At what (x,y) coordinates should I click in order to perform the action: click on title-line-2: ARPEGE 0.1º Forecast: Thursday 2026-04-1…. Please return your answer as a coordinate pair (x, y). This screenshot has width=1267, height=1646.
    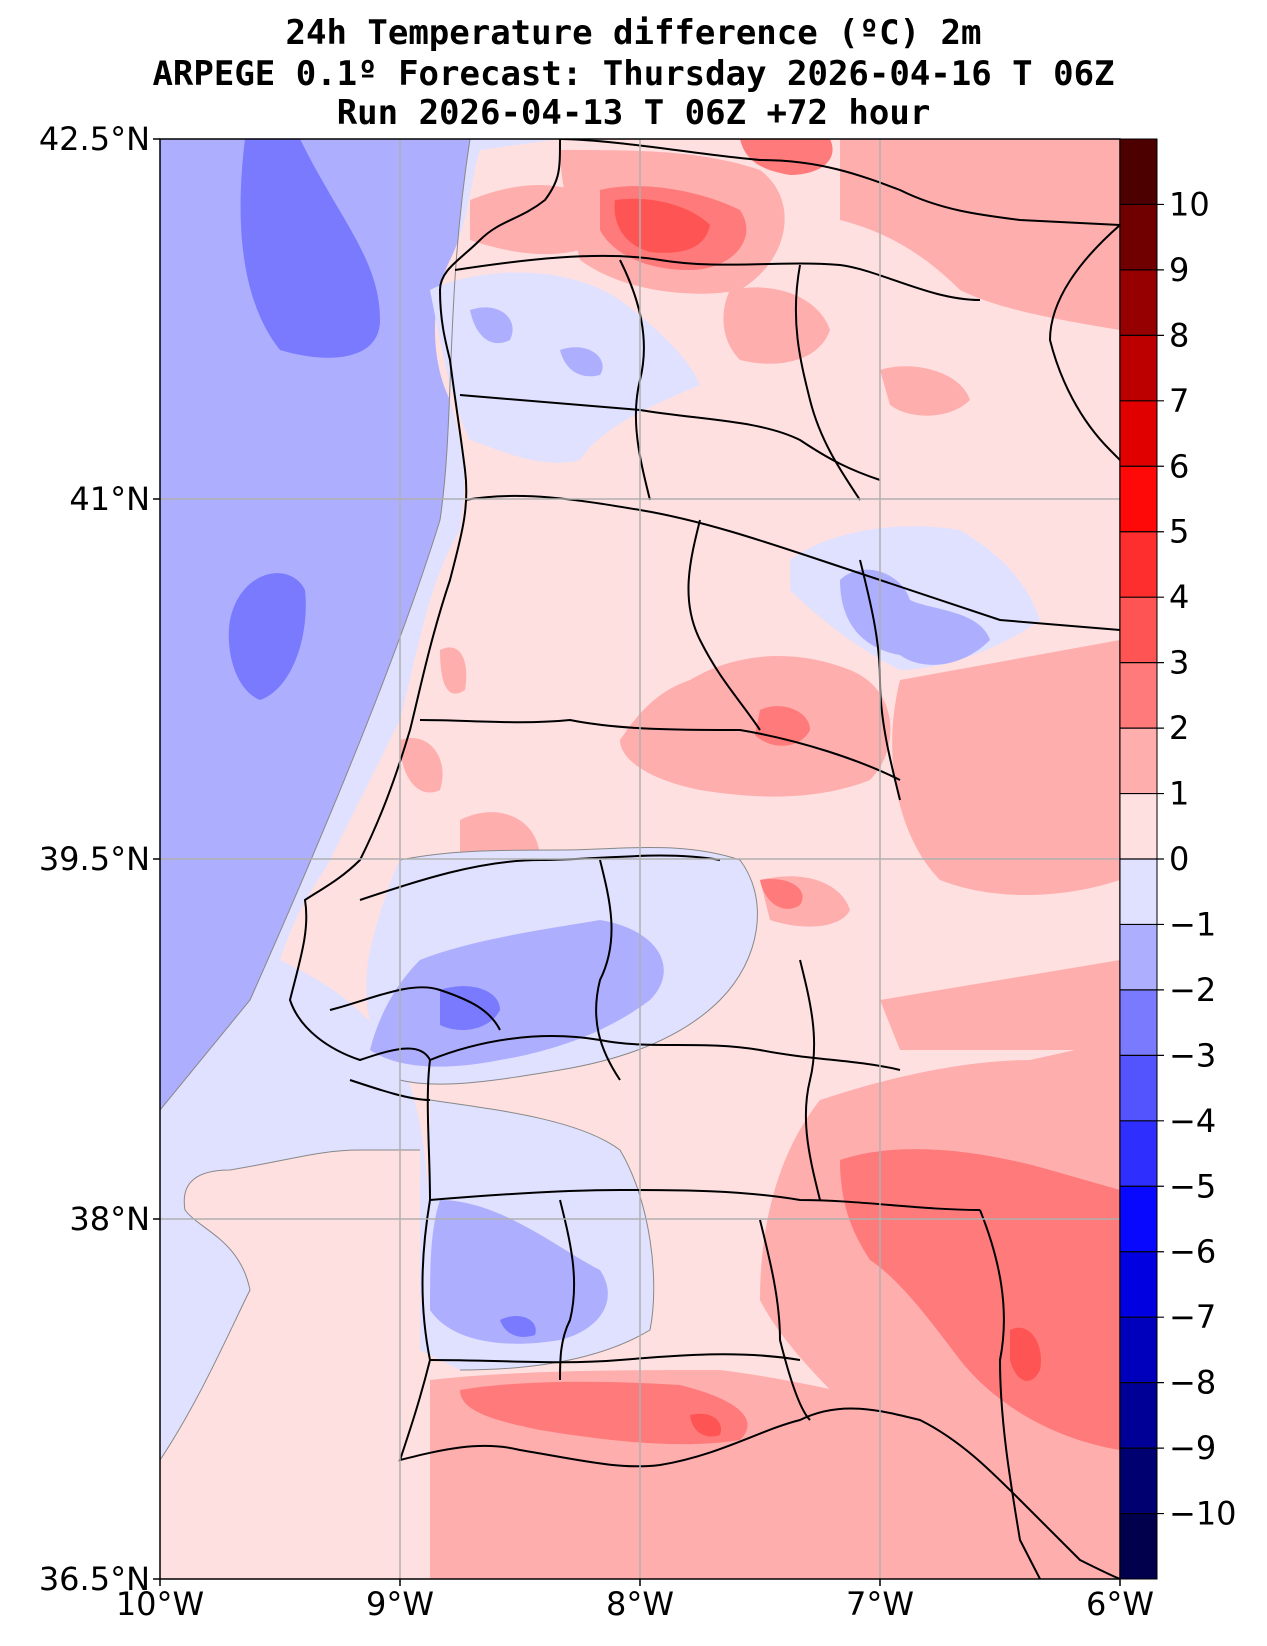
    Looking at the image, I should click on (633, 74).